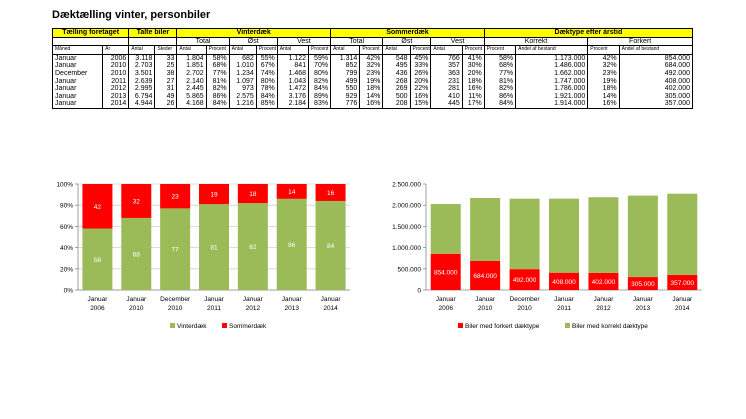 Image resolution: width=746 pixels, height=419 pixels. What do you see at coordinates (345, 58) in the screenshot?
I see `table-cell: 1.314` at bounding box center [345, 58].